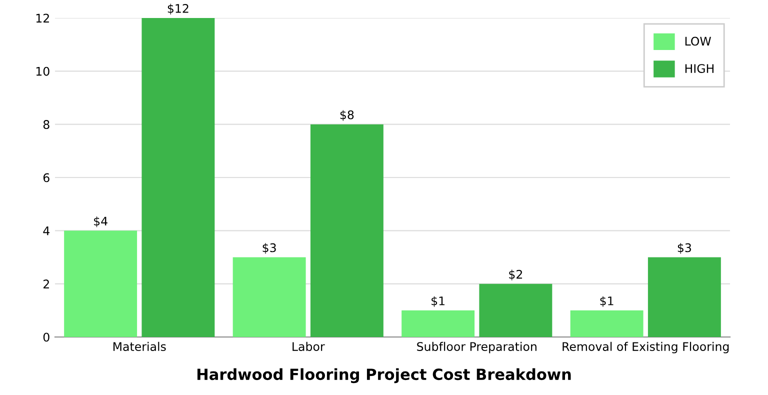  Describe the element at coordinates (645, 348) in the screenshot. I see `x-tick-label: Removal of Existing Flooring` at that location.